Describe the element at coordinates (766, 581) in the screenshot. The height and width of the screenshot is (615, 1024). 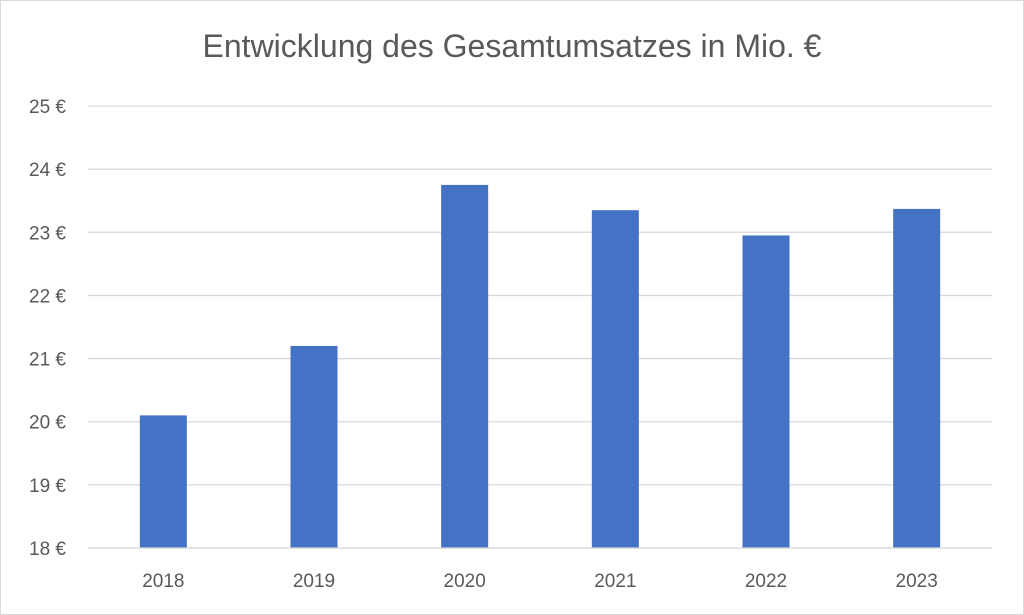
I see `x-tick-label: 2022` at that location.